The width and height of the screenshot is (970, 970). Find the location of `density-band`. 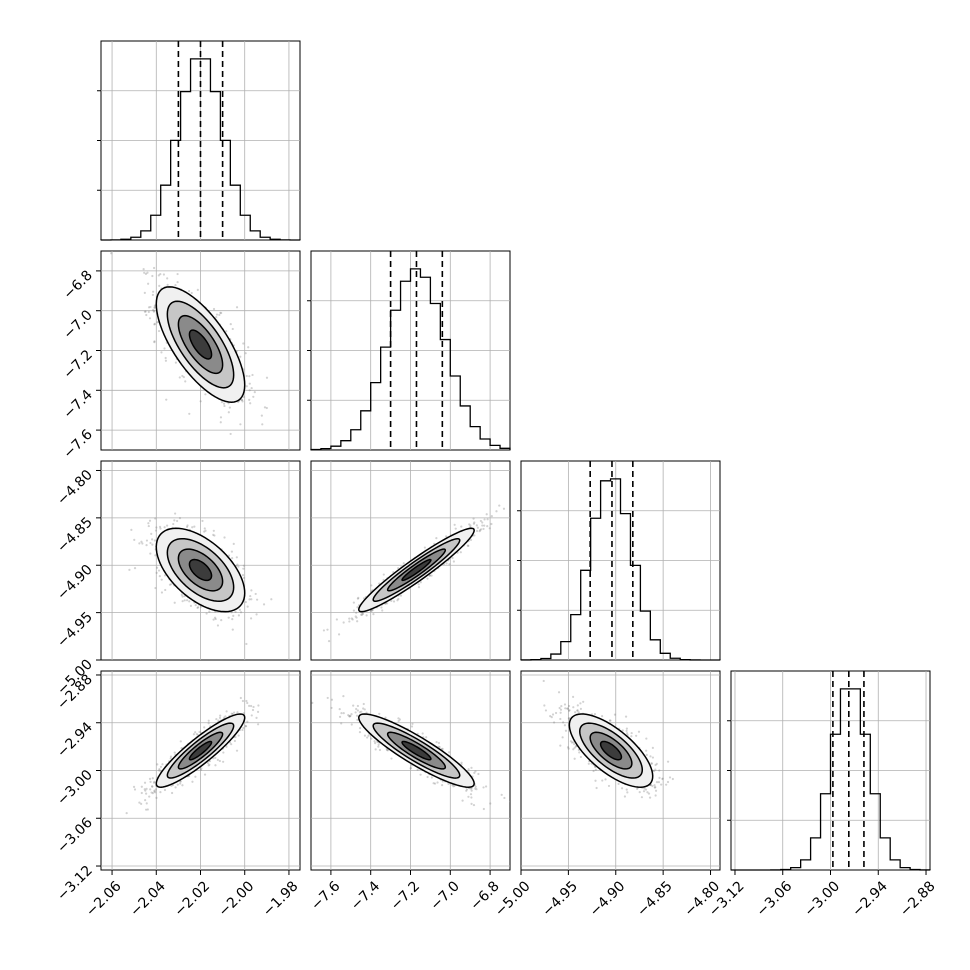

density-band is located at coordinates (200, 750).